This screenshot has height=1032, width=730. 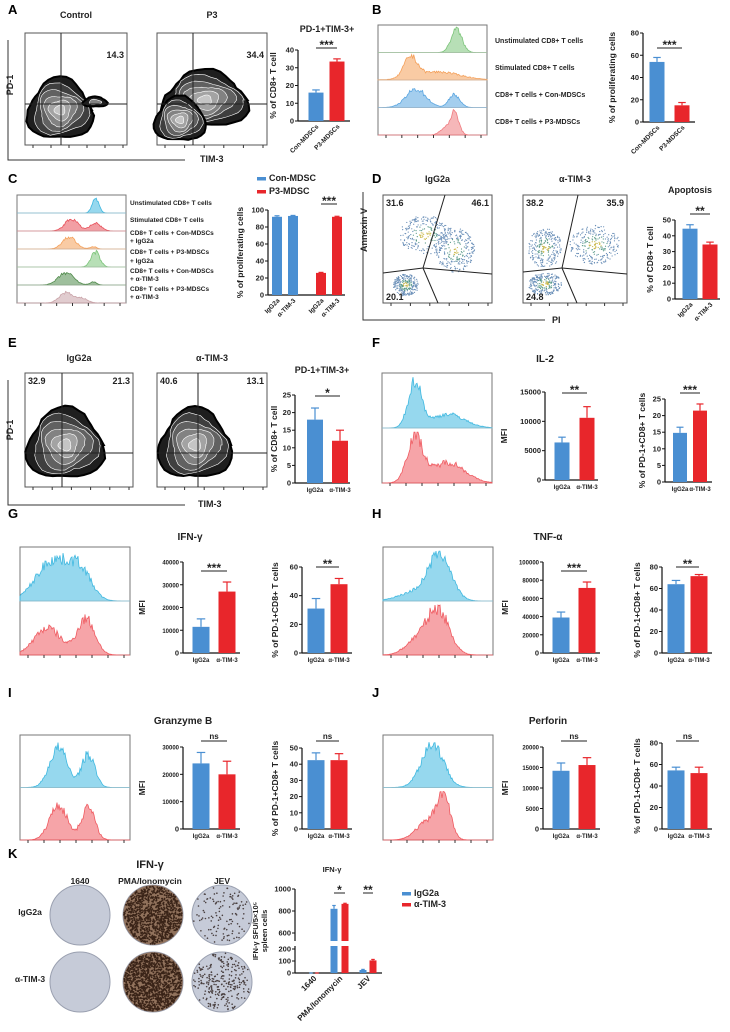 I want to click on x-tick-label: IgG2a, so click(x=561, y=661).